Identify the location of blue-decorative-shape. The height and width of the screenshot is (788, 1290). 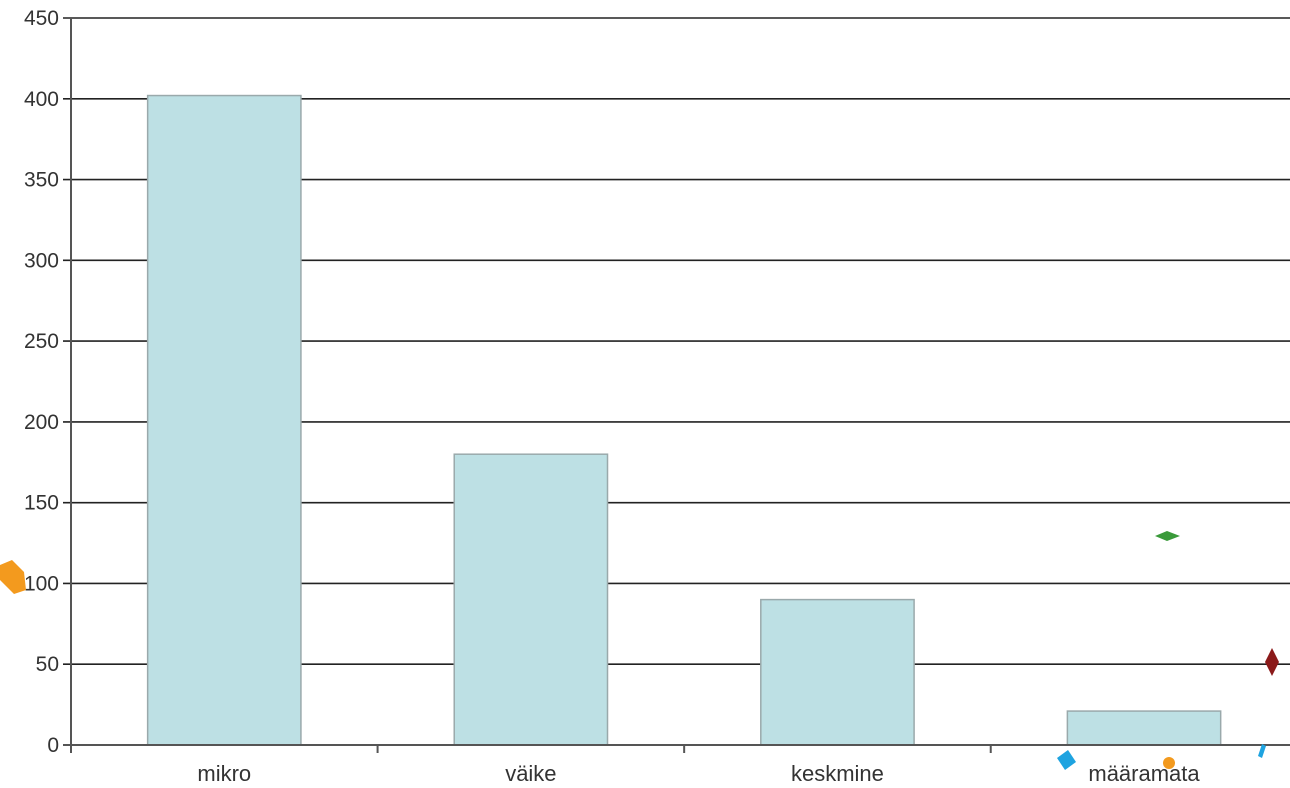
(1066, 760).